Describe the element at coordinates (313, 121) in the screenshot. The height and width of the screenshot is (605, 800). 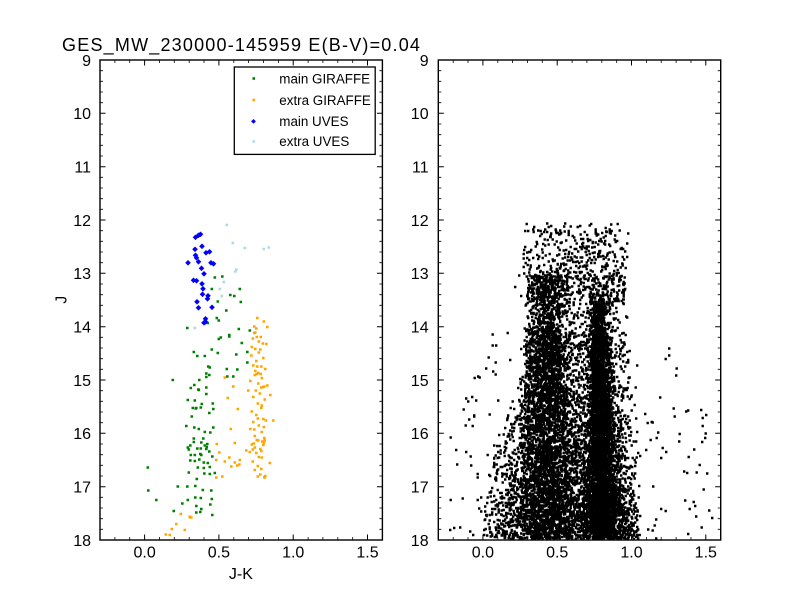
I see `svg-text: main UVES` at that location.